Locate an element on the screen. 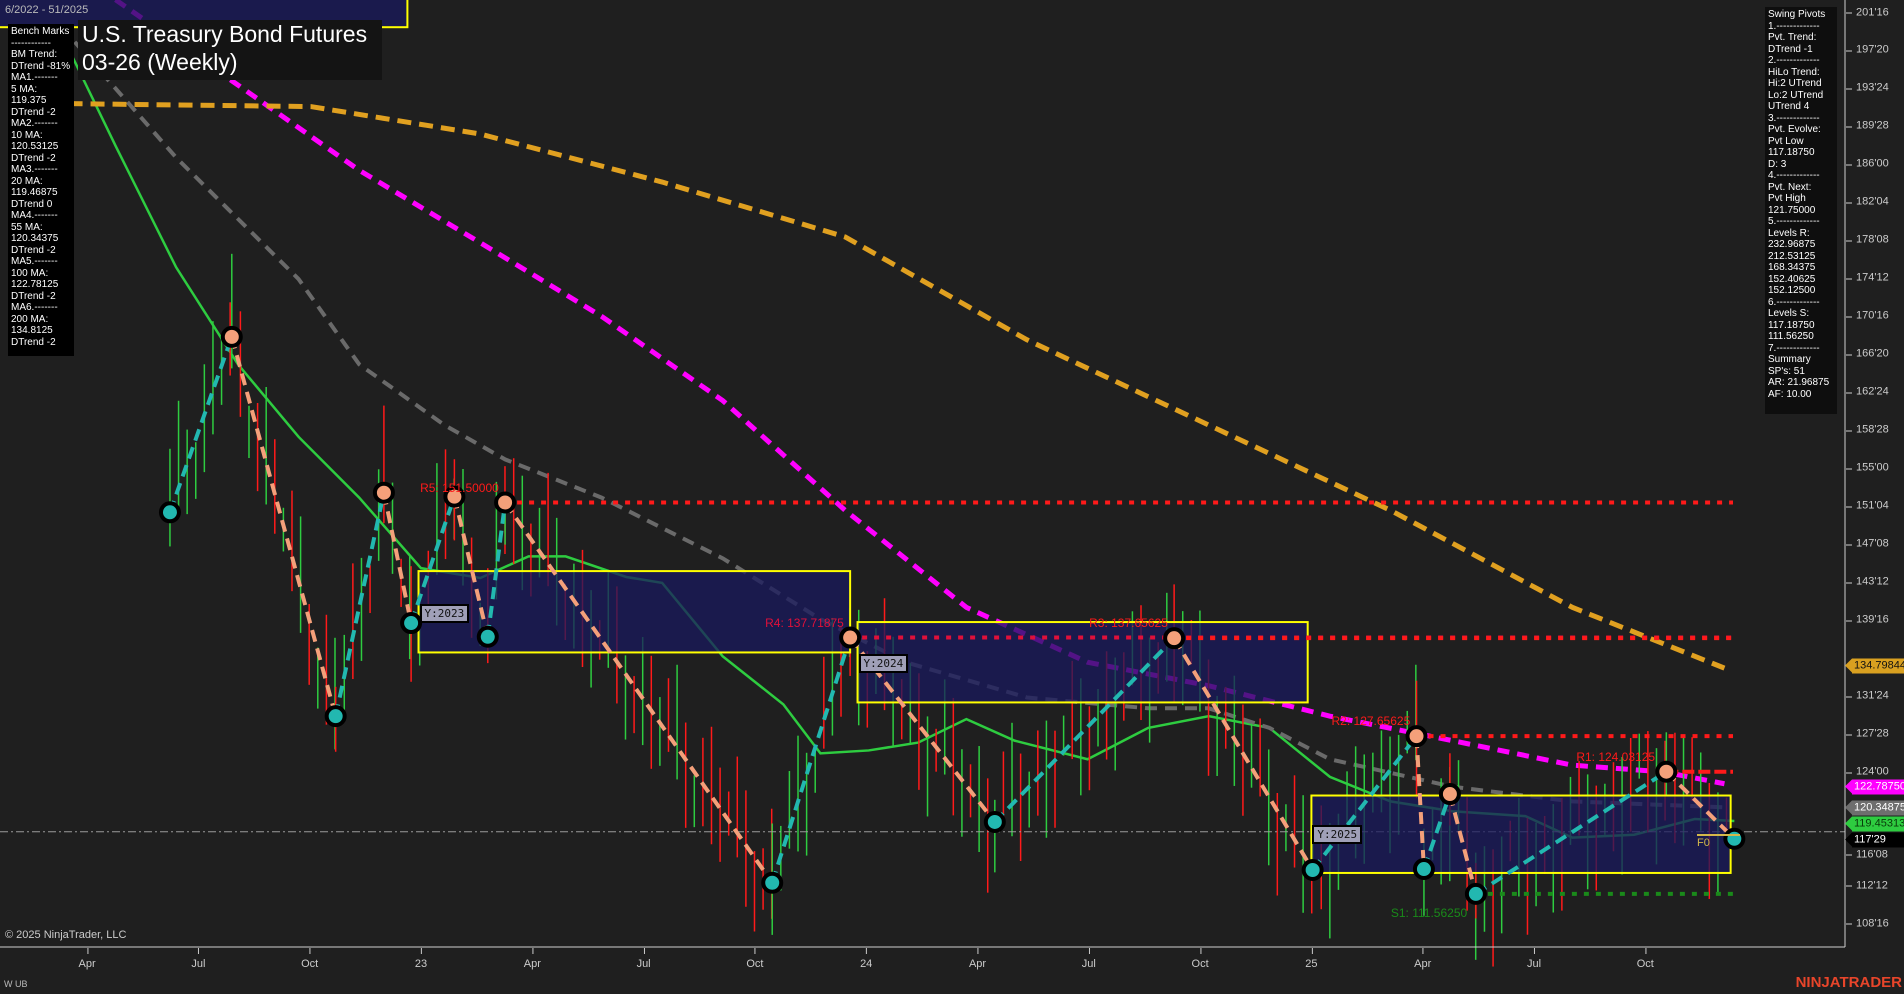  swing-pivot-line: 7.------------- is located at coordinates (1794, 348).